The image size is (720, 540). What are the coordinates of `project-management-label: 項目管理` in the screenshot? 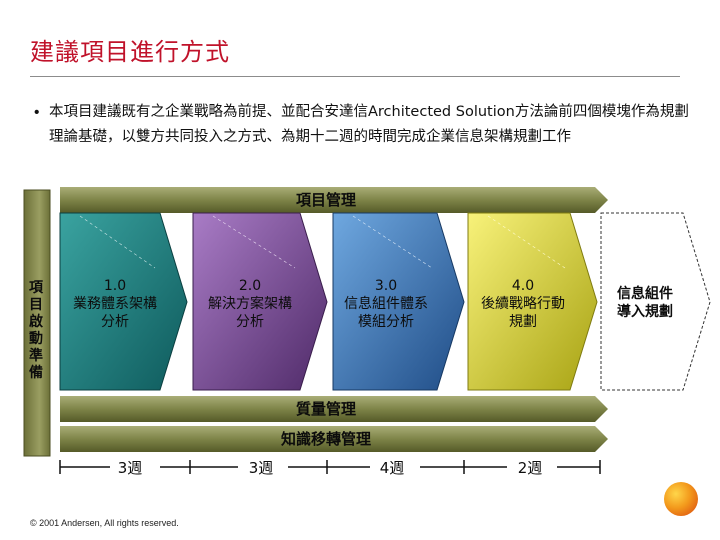 It's located at (326, 200).